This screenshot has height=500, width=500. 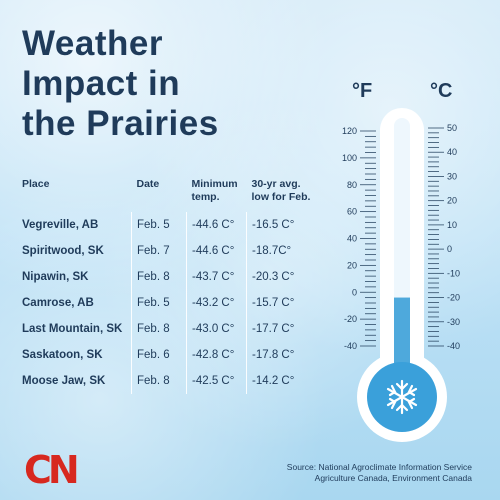 I want to click on cell-place: Saskatoon, SK, so click(x=62, y=355).